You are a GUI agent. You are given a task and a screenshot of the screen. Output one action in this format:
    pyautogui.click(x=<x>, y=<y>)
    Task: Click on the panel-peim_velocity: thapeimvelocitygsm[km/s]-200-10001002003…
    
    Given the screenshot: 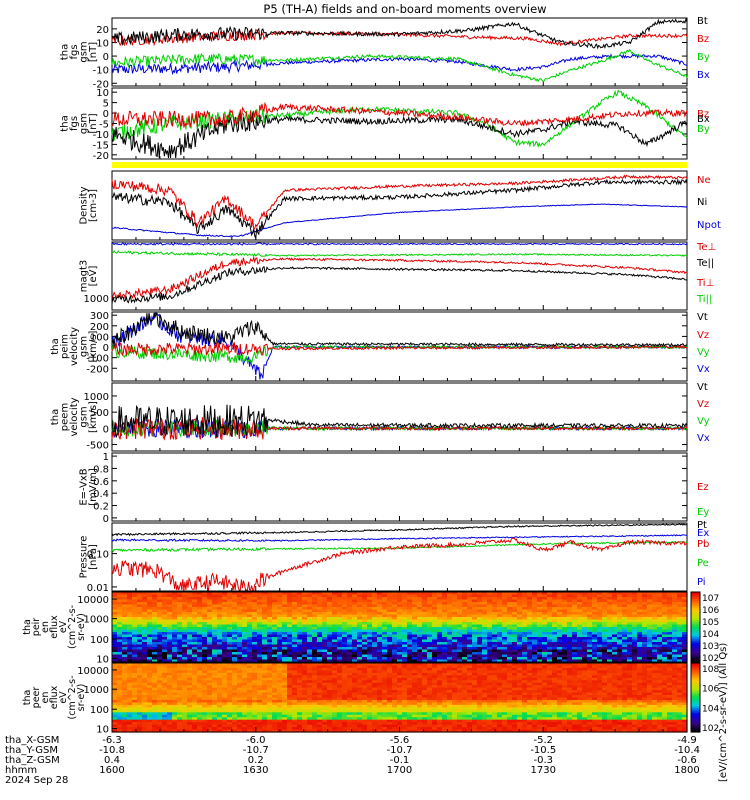 What is the action you would take?
    pyautogui.click(x=380, y=346)
    